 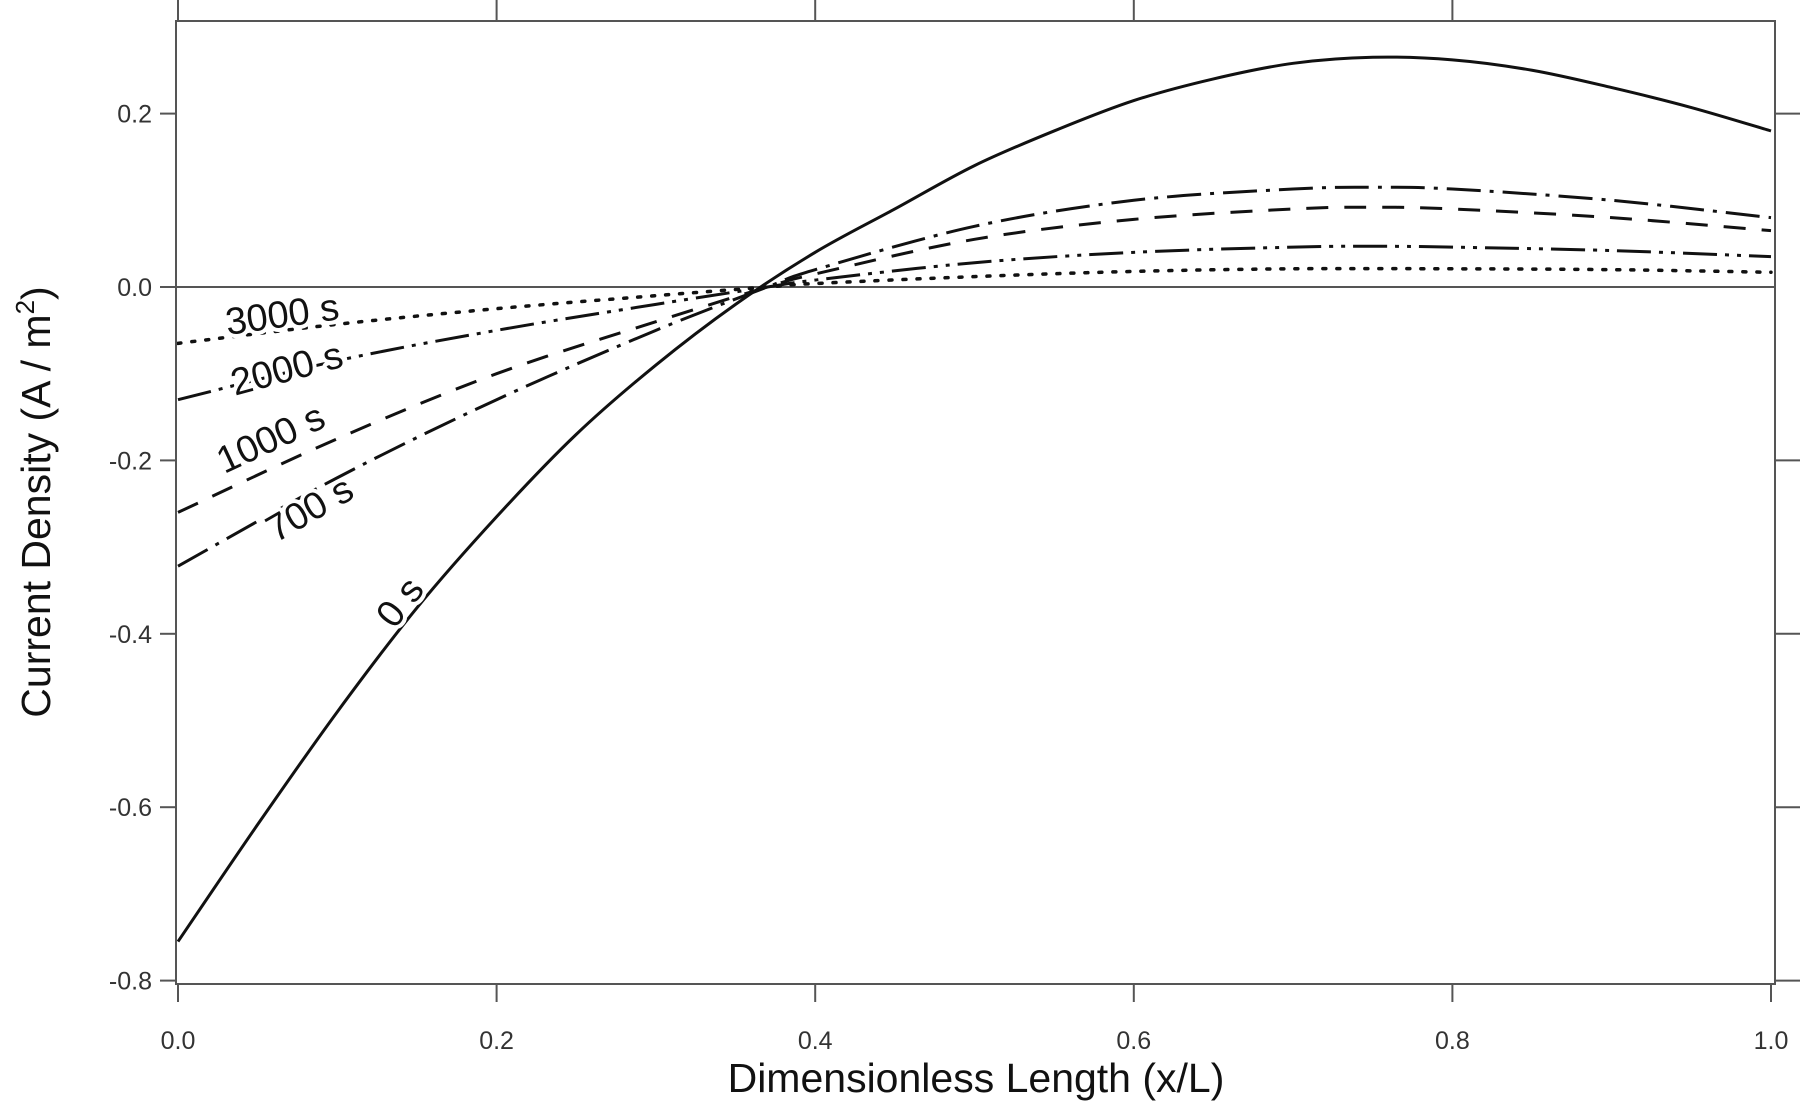 I want to click on x-tick-label: 0.6, so click(x=1133, y=1041).